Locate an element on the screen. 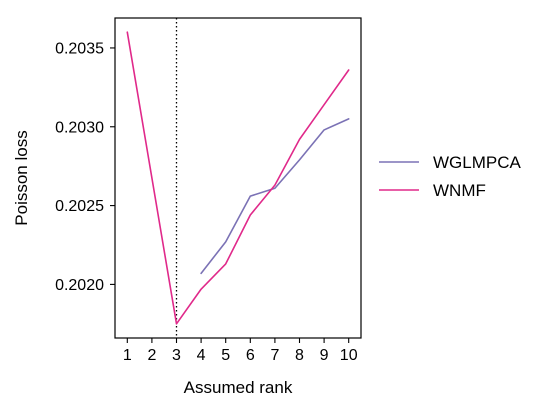 Image resolution: width=560 pixels, height=412 pixels. x-tick-label: 4 is located at coordinates (201, 355).